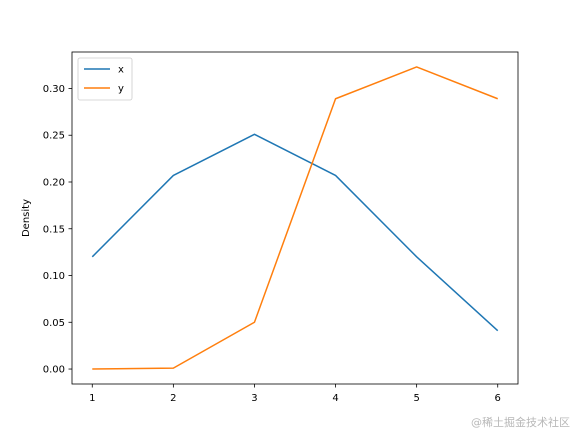  I want to click on x-tick-label: 3, so click(254, 398).